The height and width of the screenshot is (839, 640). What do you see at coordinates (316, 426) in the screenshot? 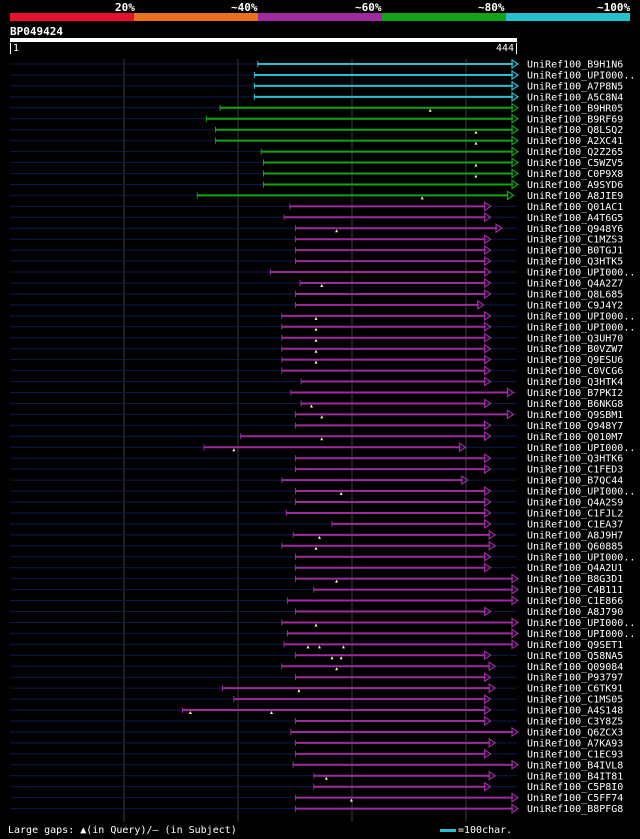
I see `hit-row: UniRef100_Q948Y7` at bounding box center [316, 426].